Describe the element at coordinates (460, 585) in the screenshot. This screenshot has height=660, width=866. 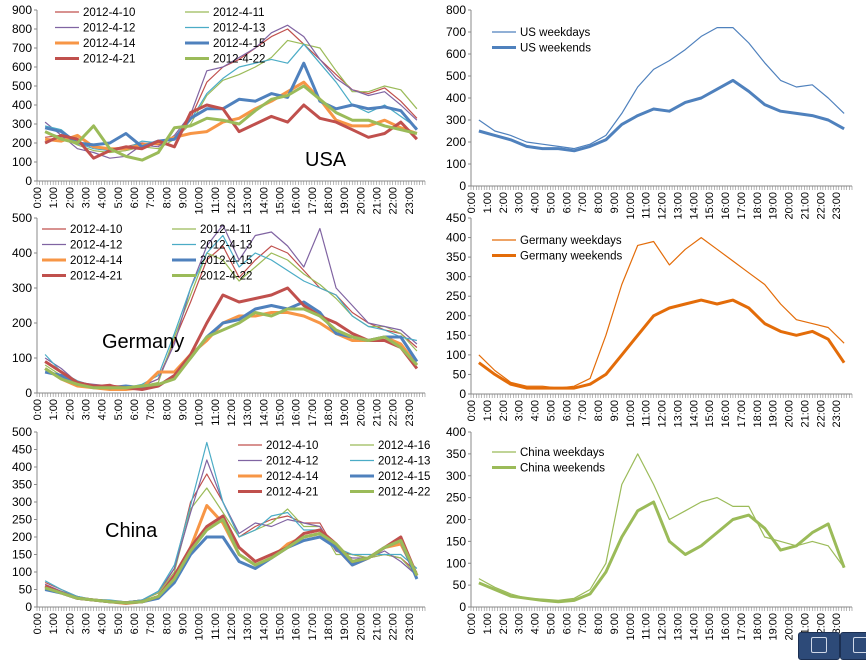
I see `y-tick-label: 50` at that location.